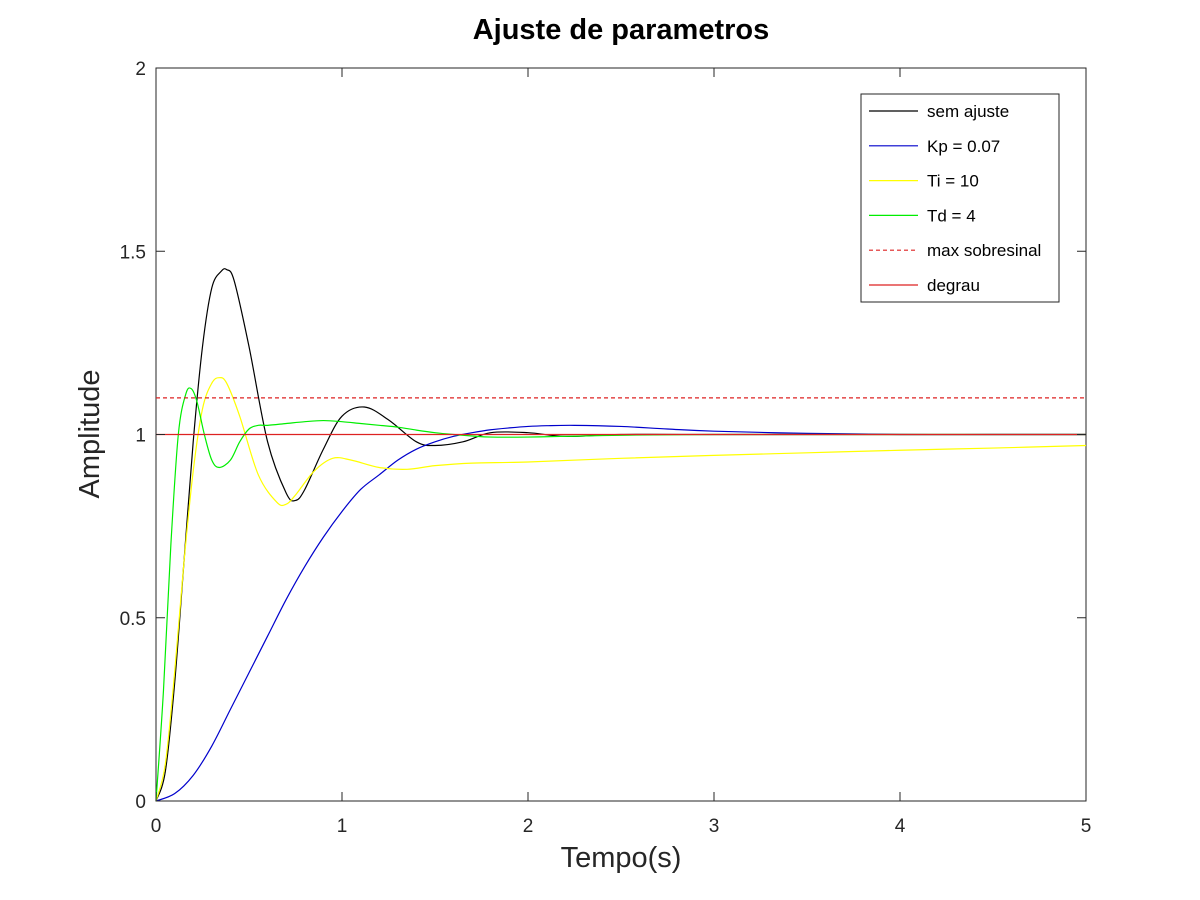 The height and width of the screenshot is (900, 1200). Describe the element at coordinates (984, 250) in the screenshot. I see `legend-label-max-sobresinal: max sobresinal` at that location.